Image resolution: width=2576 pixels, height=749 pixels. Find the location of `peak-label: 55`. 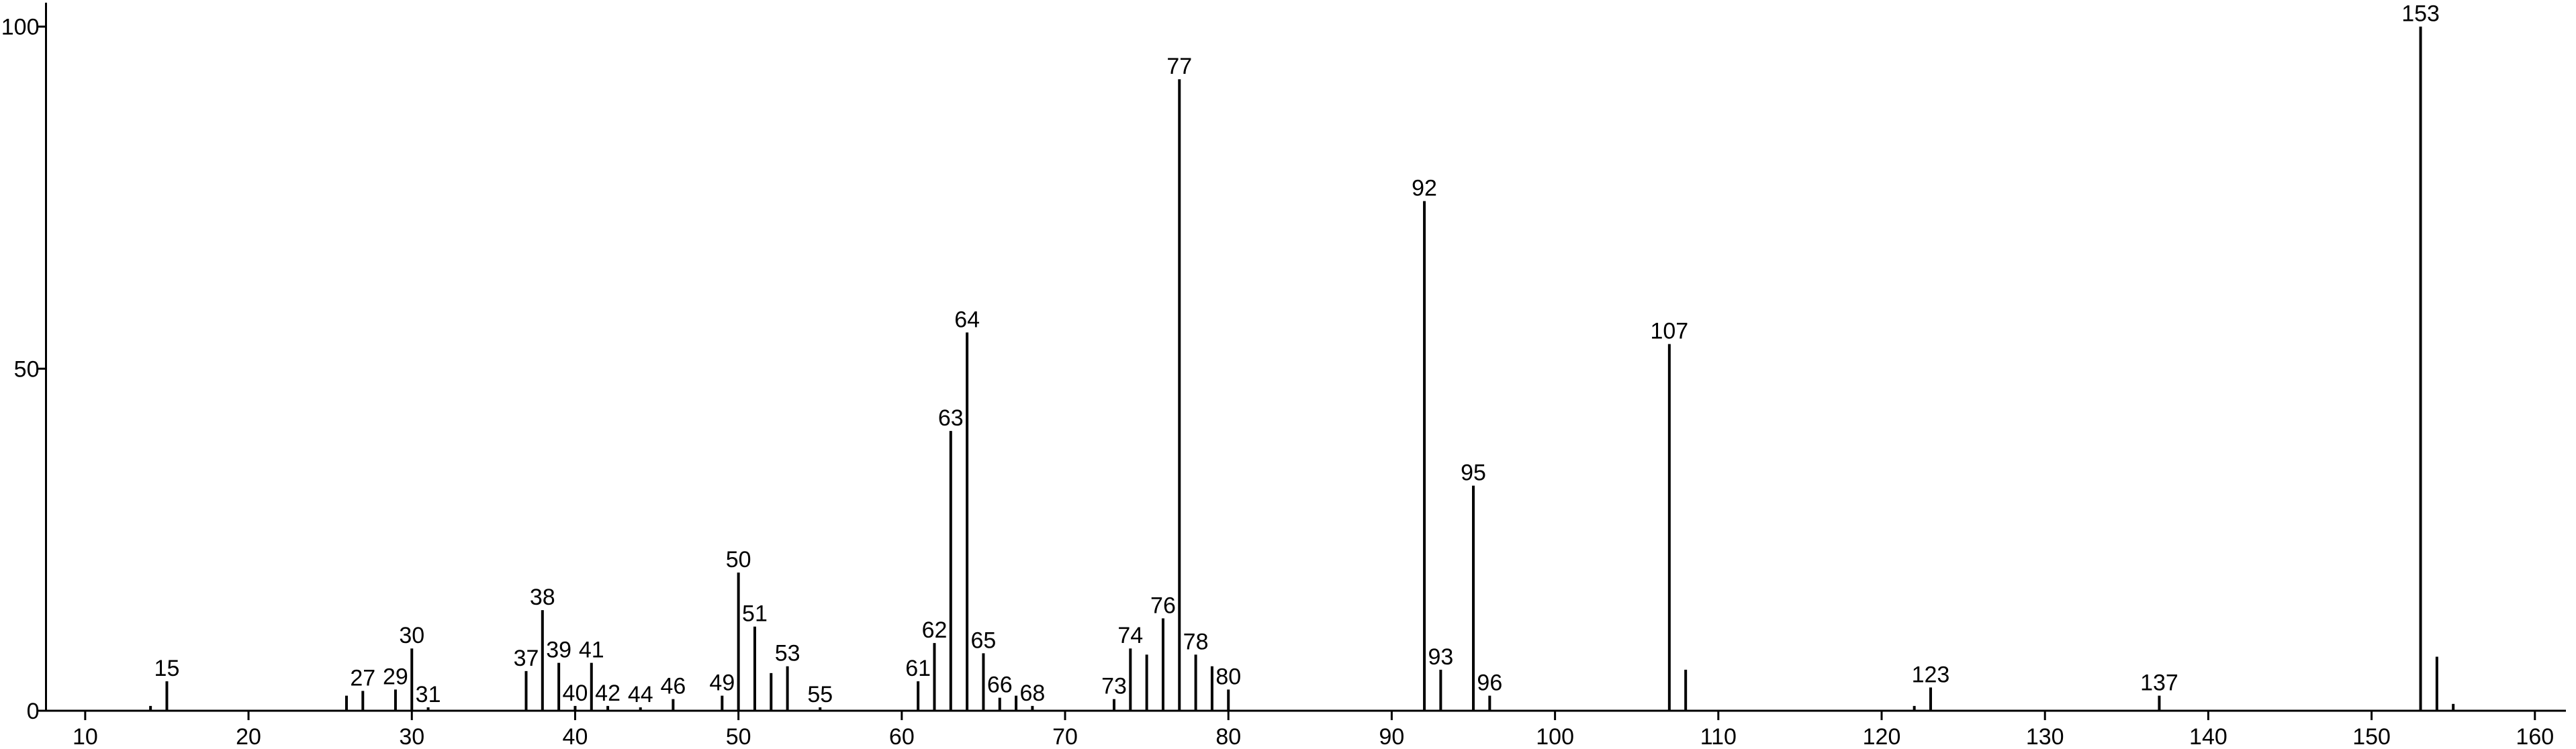

peak-label: 55 is located at coordinates (820, 695).